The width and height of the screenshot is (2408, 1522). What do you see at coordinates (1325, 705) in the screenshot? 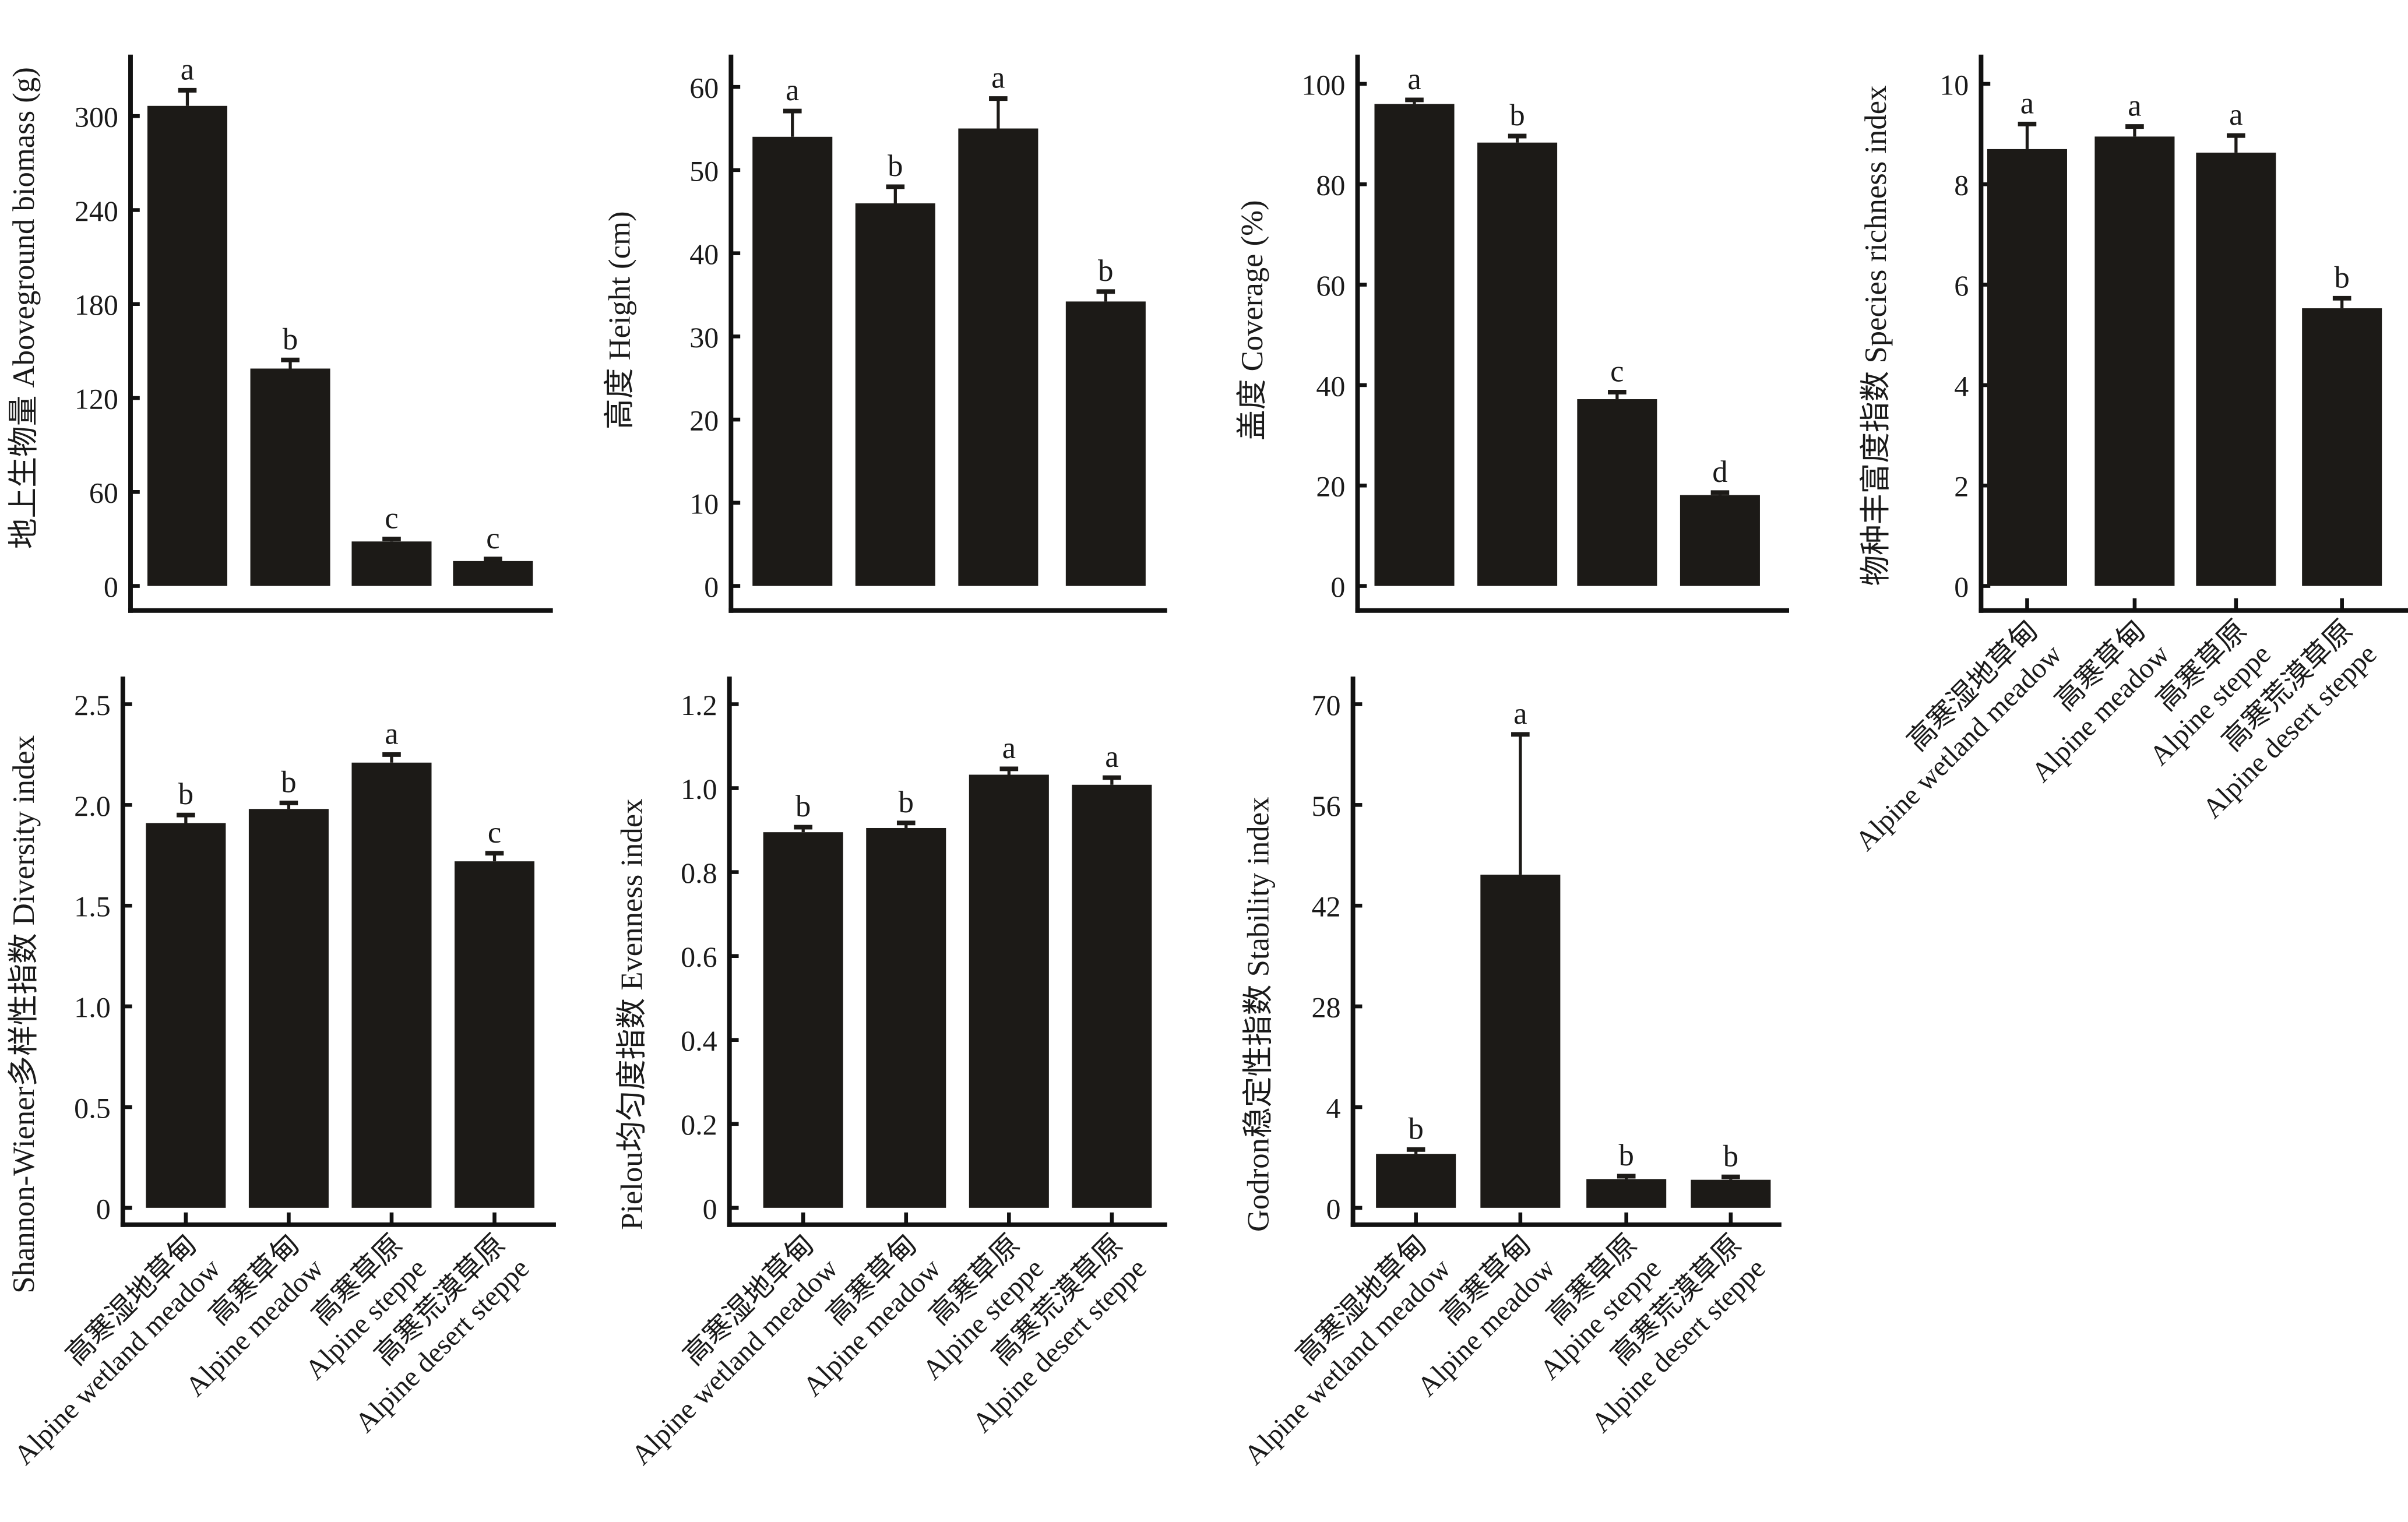
I see `y-tick-label: 70` at bounding box center [1325, 705].